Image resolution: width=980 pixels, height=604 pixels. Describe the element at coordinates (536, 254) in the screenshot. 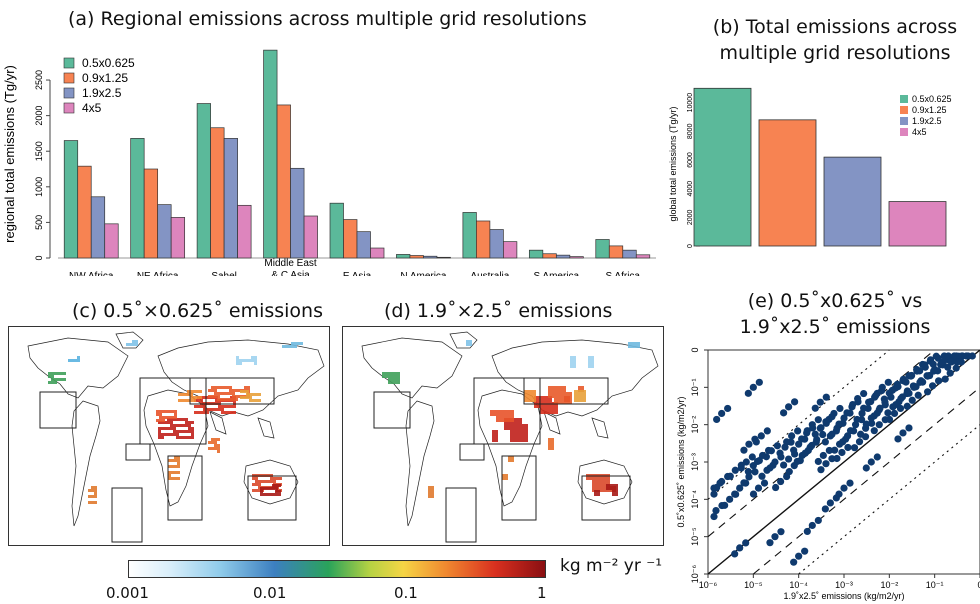

I see `bar-0.5x0.625` at that location.